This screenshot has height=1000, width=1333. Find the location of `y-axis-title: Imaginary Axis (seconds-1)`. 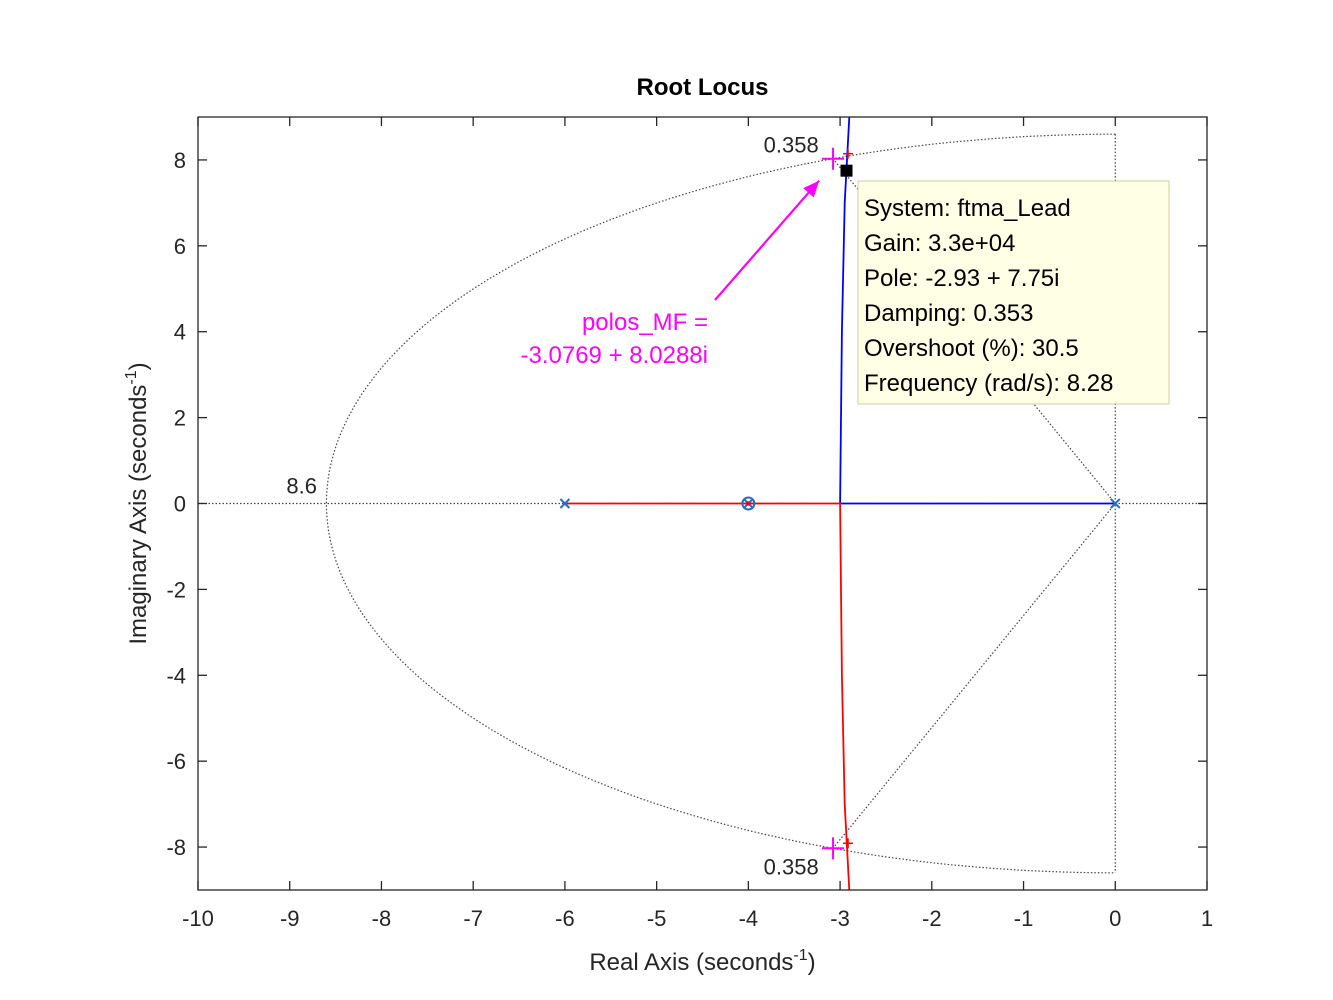

y-axis-title: Imaginary Axis (seconds-1) is located at coordinates (137, 503).